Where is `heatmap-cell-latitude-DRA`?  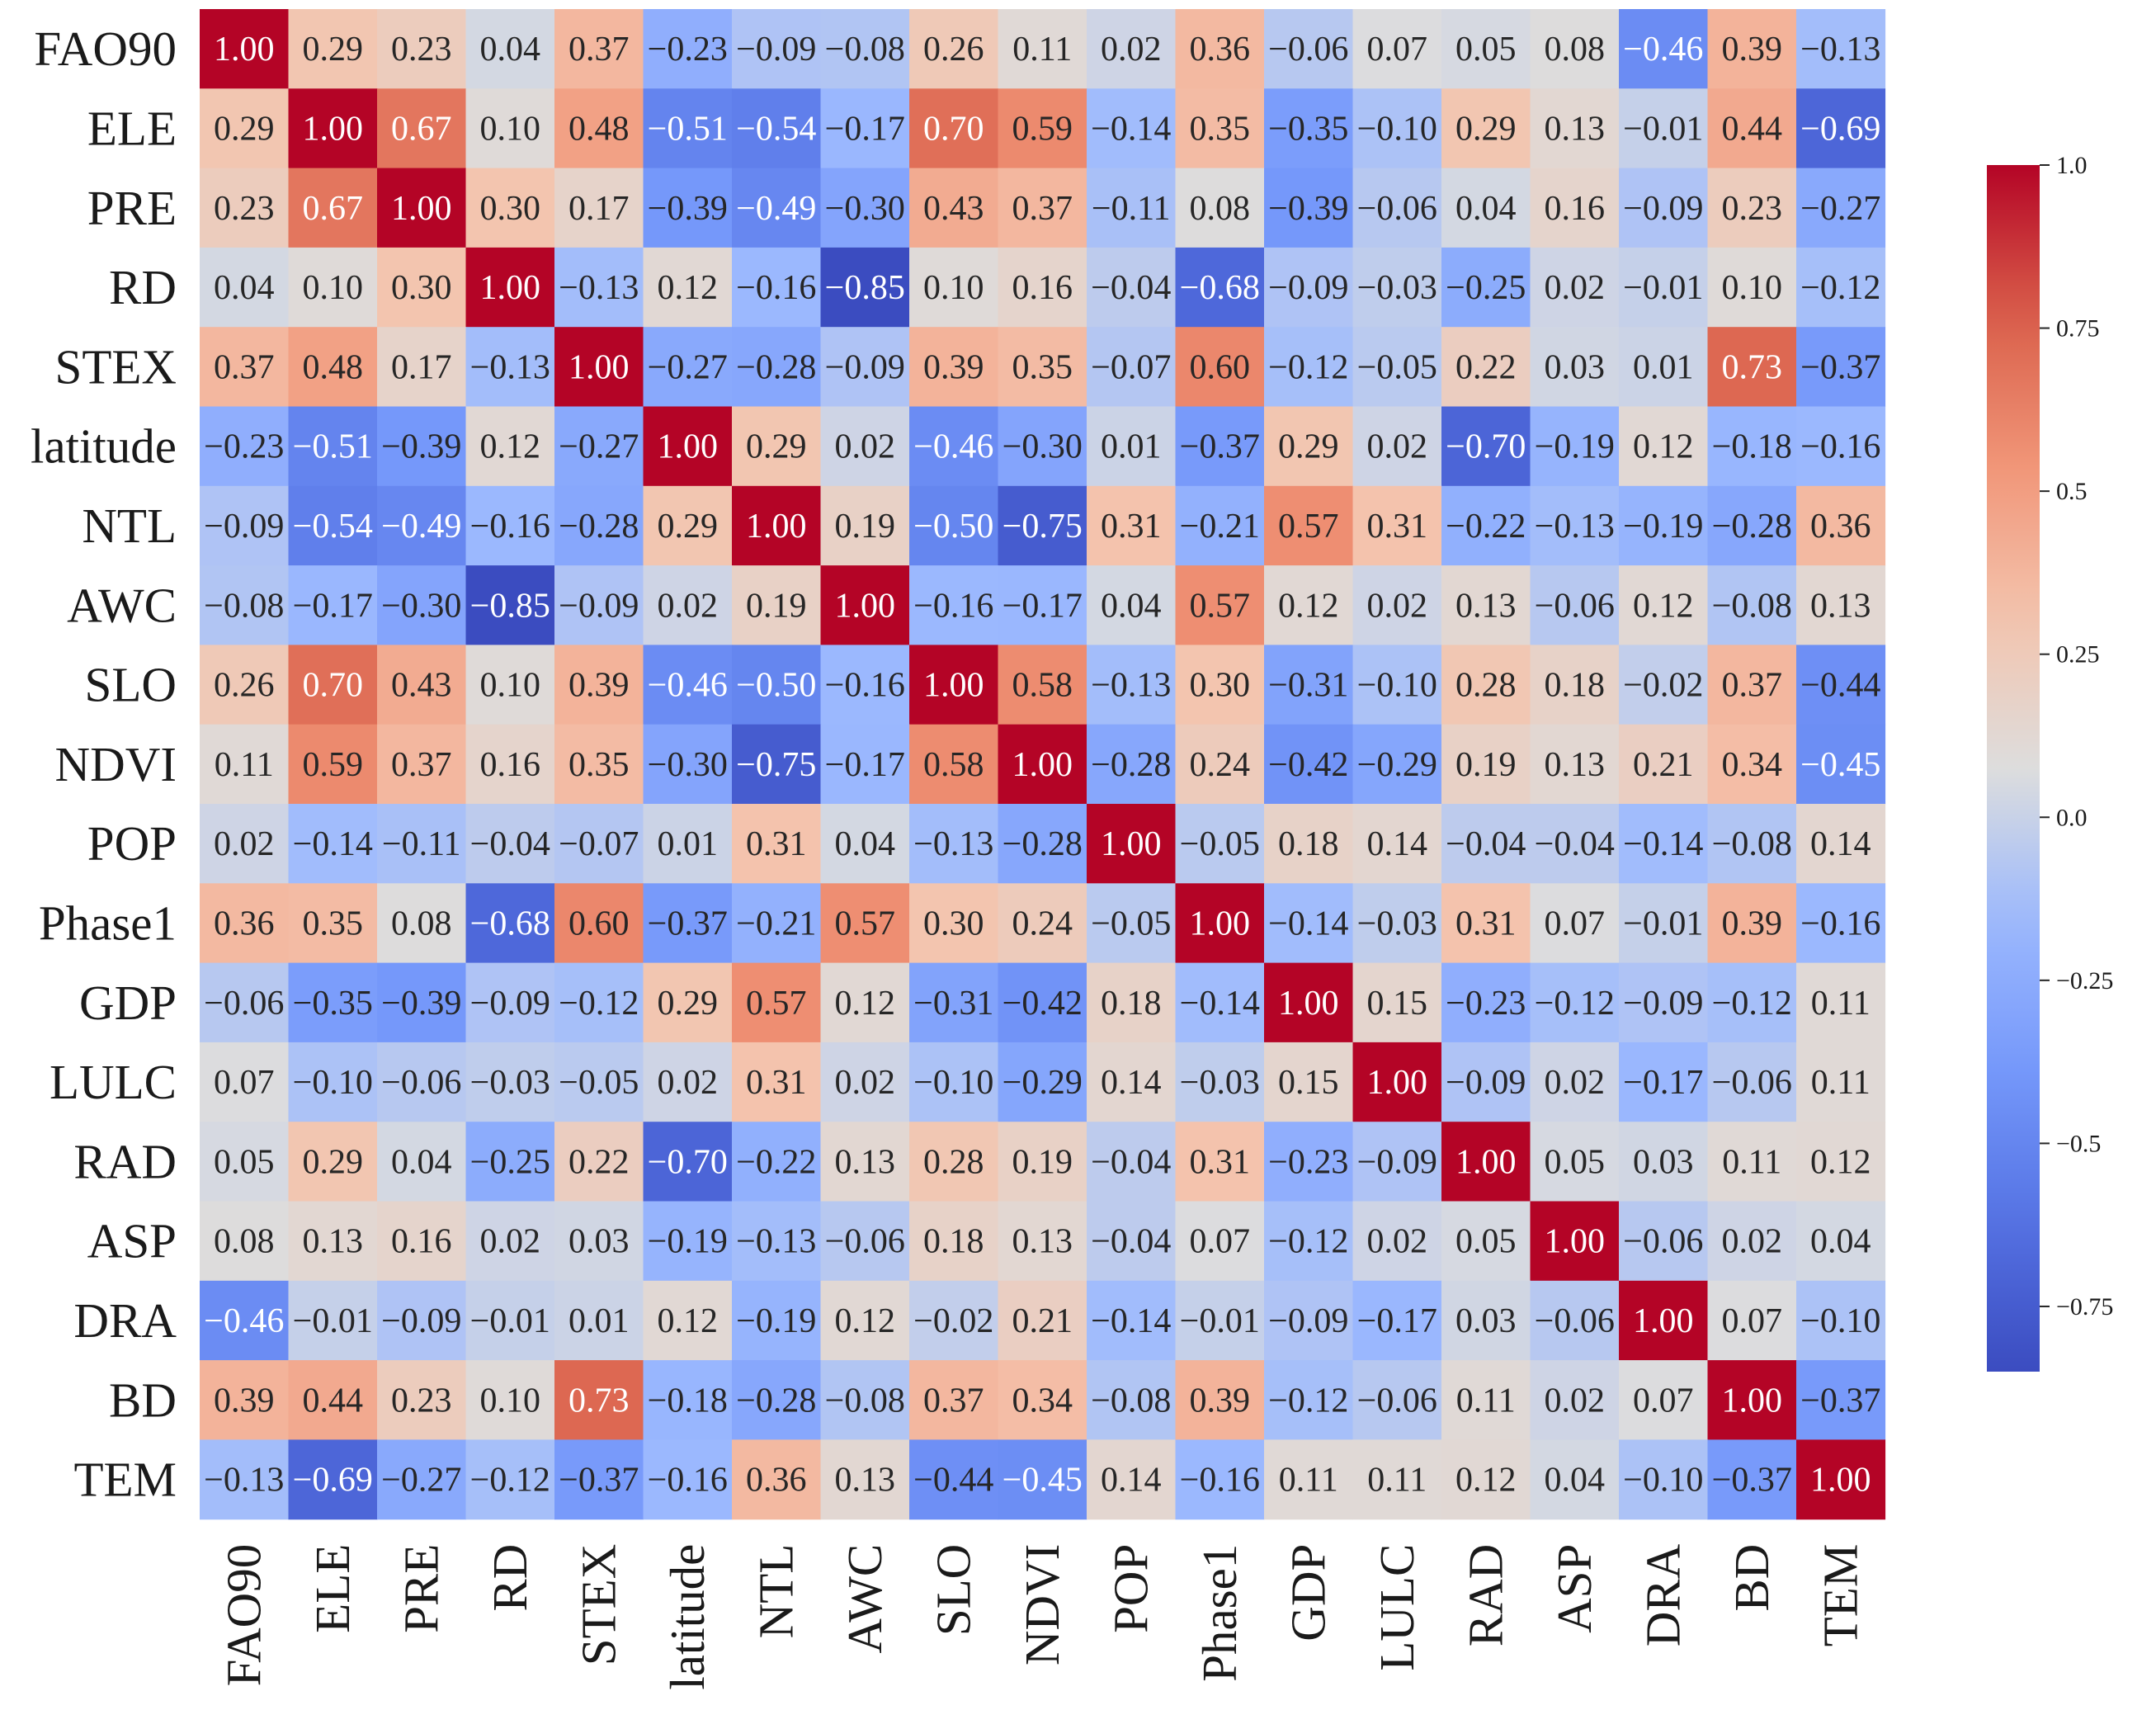 heatmap-cell-latitude-DRA is located at coordinates (1664, 446).